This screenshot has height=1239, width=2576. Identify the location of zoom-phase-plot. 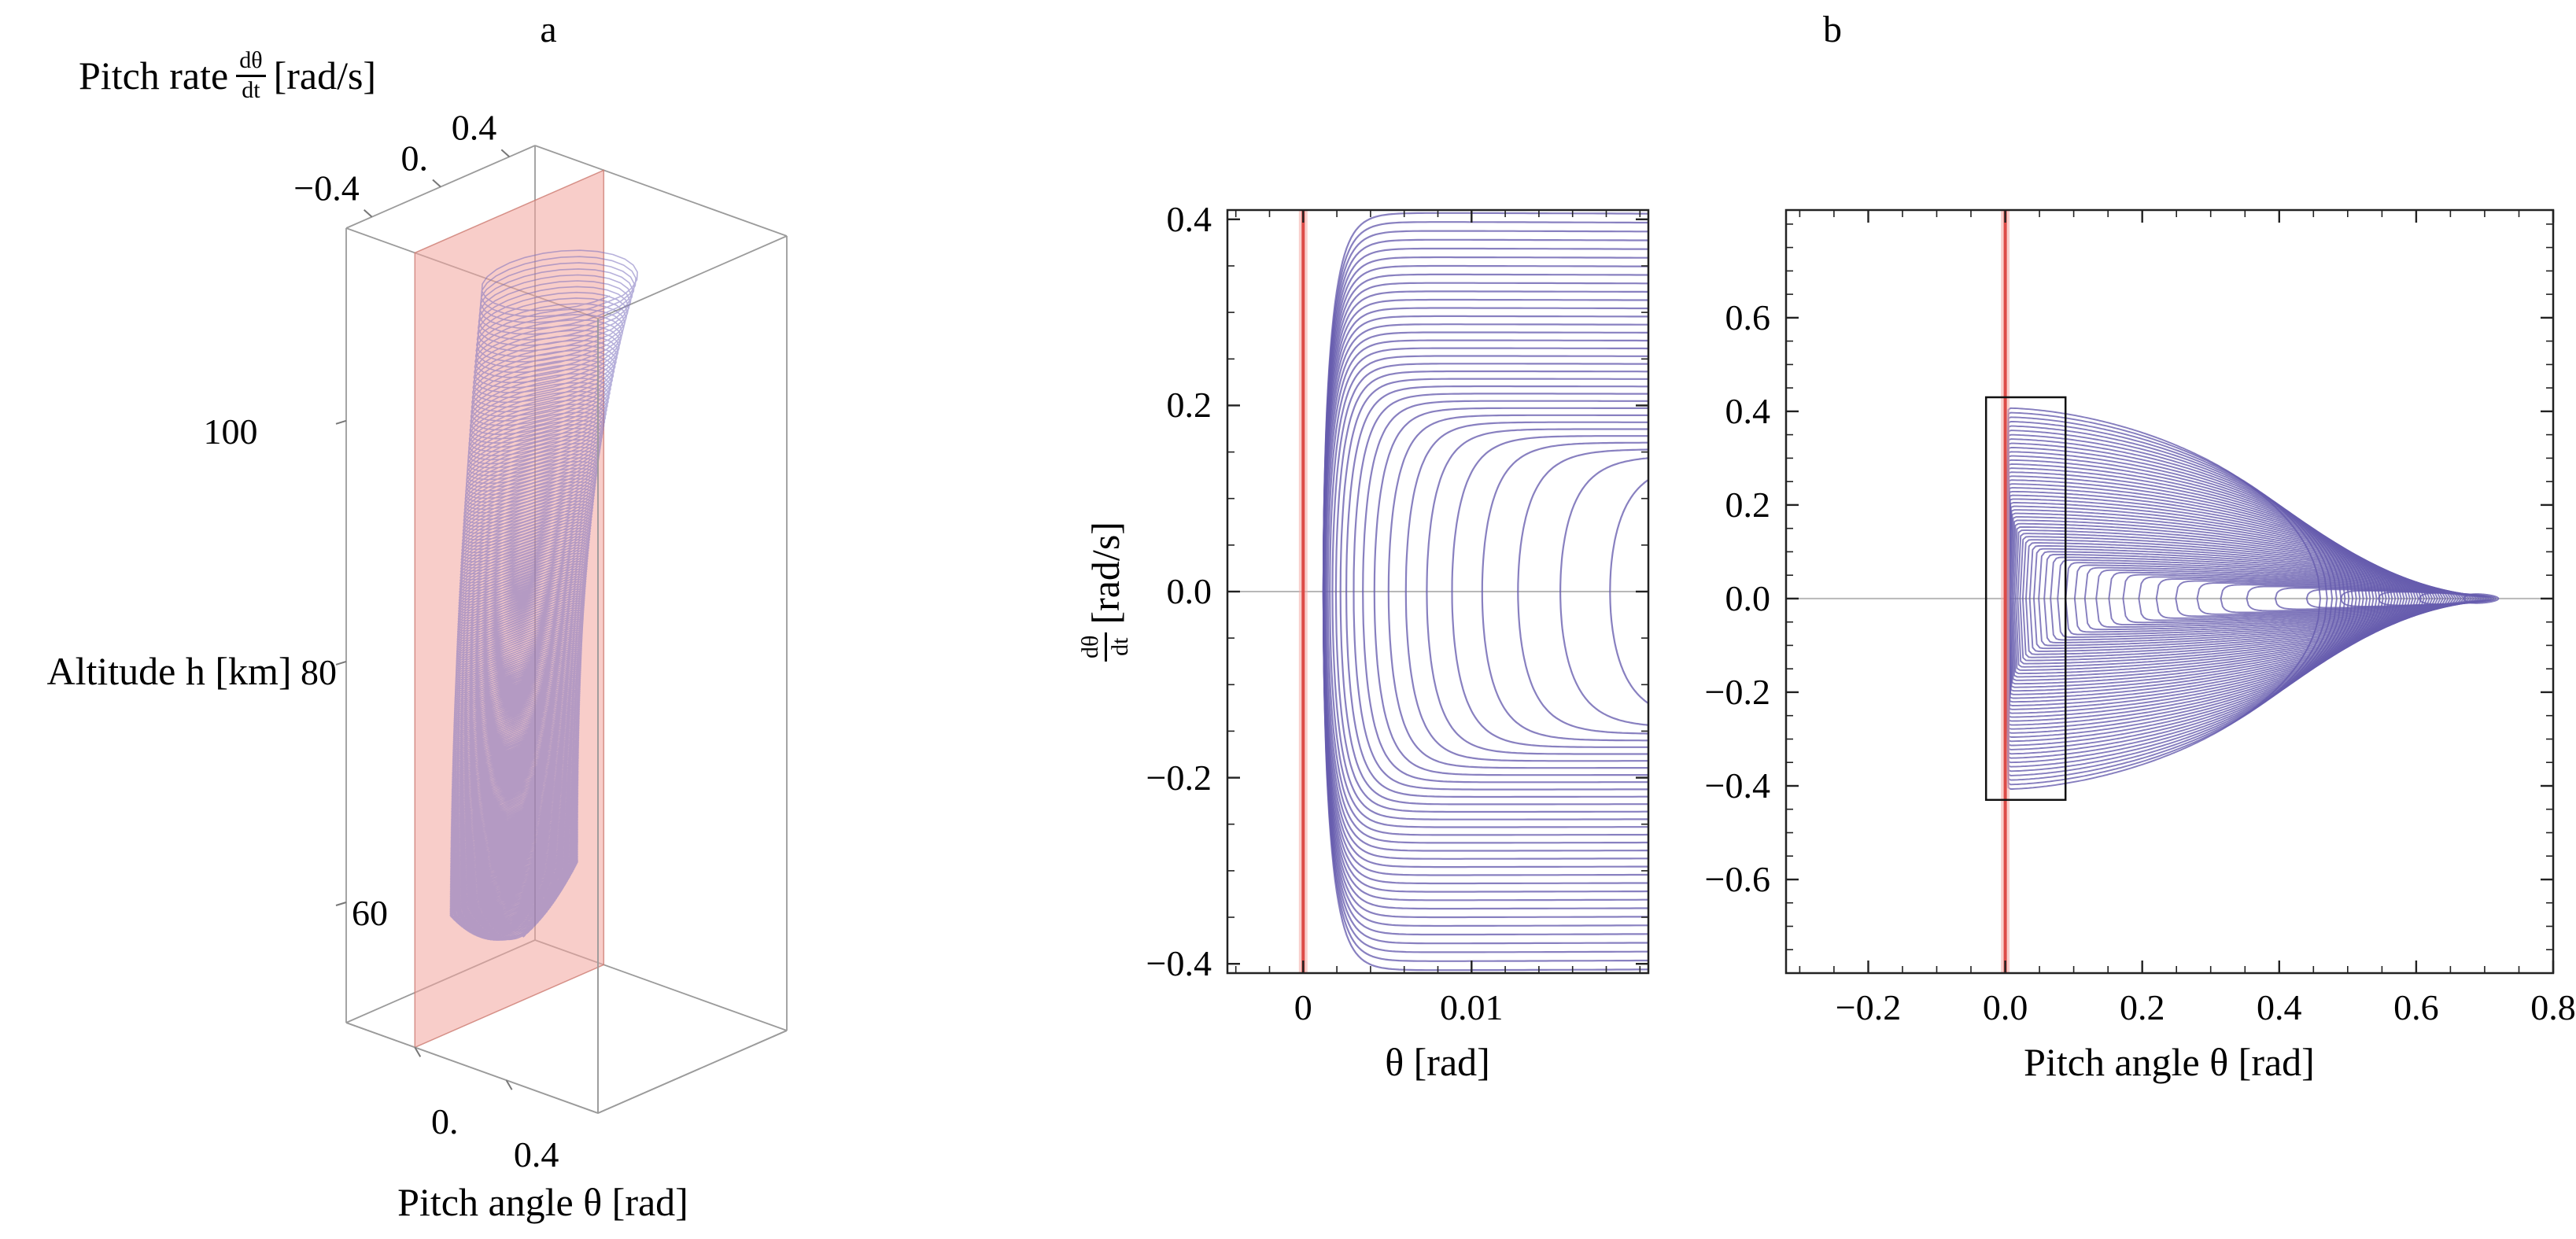
(1438, 591).